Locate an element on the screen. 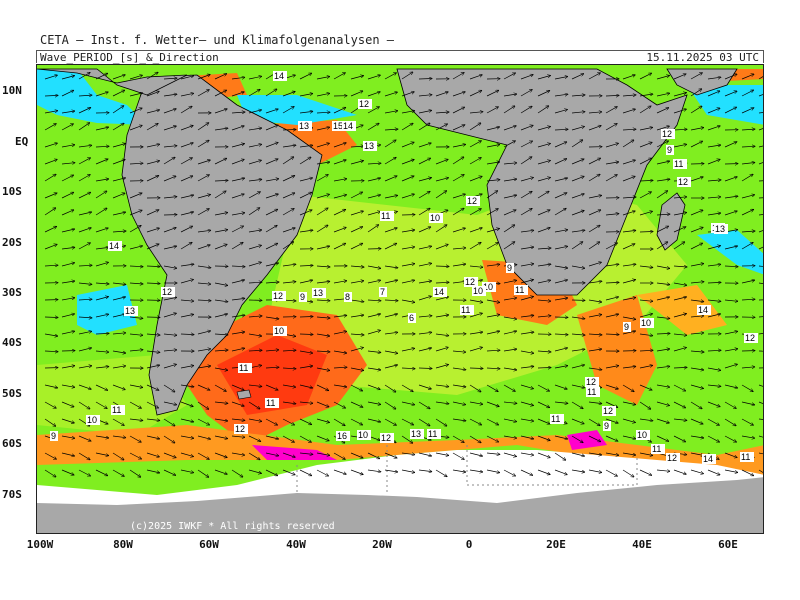  period-label: 9 is located at coordinates (509, 268).